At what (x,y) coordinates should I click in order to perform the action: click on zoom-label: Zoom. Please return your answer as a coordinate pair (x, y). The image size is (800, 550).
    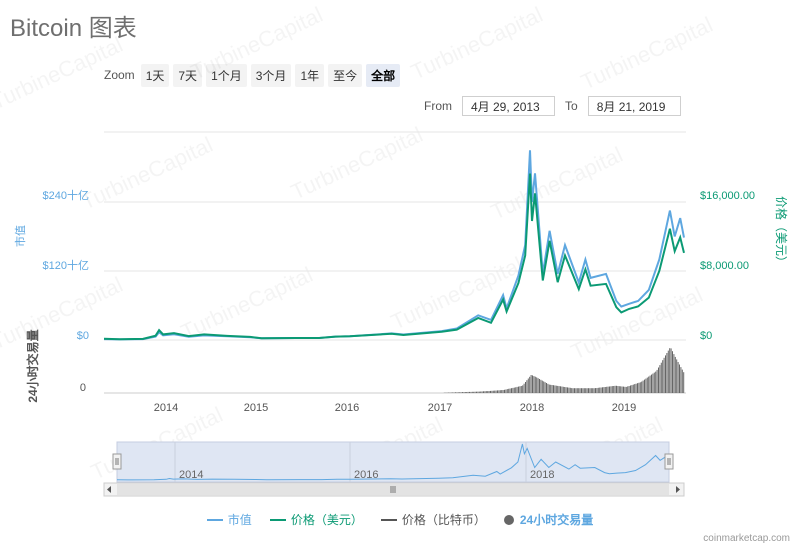
    Looking at the image, I should click on (119, 75).